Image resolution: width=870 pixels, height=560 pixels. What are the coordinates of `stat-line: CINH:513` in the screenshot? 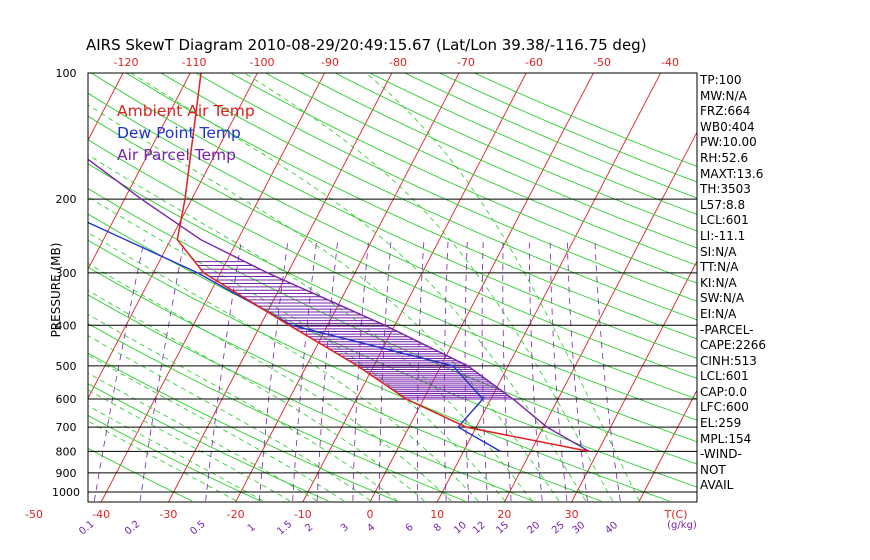 It's located at (728, 360).